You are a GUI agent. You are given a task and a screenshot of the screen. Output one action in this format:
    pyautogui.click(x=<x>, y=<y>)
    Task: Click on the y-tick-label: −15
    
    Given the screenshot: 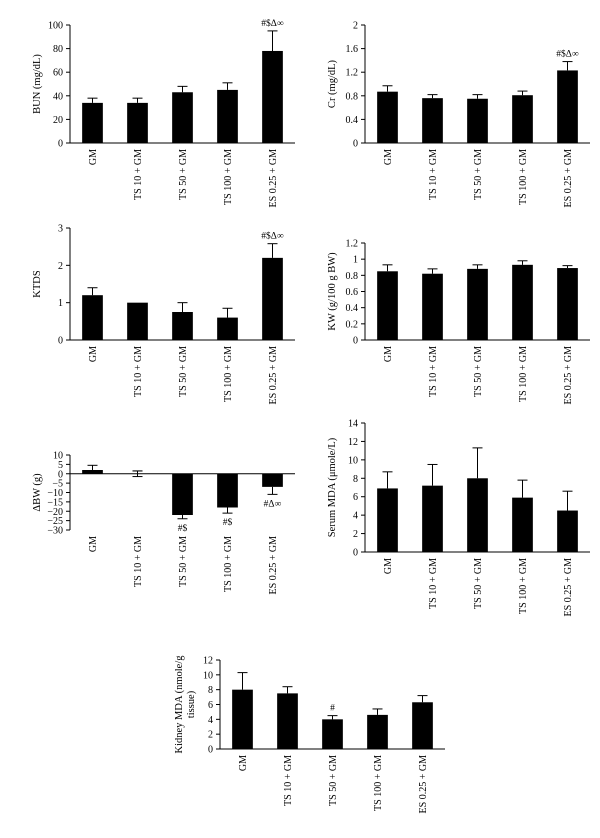 What is the action you would take?
    pyautogui.click(x=55, y=502)
    